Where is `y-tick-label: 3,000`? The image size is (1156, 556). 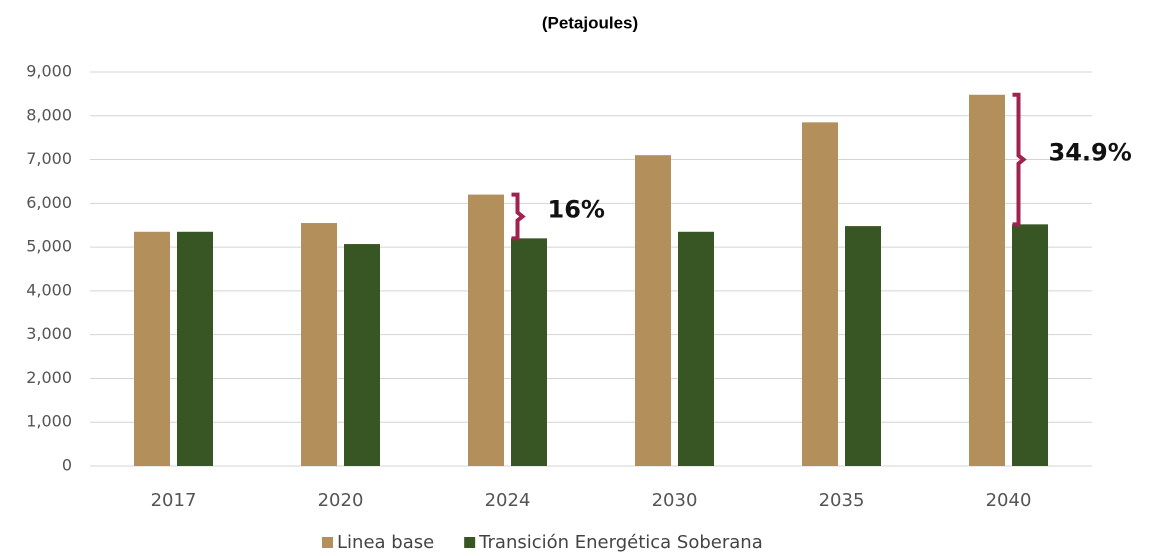 y-tick-label: 3,000 is located at coordinates (49, 333).